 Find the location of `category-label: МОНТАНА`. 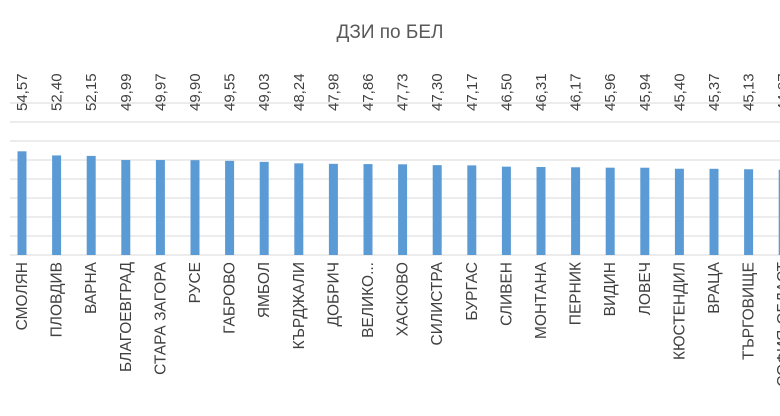

category-label: МОНТАНА is located at coordinates (541, 300).